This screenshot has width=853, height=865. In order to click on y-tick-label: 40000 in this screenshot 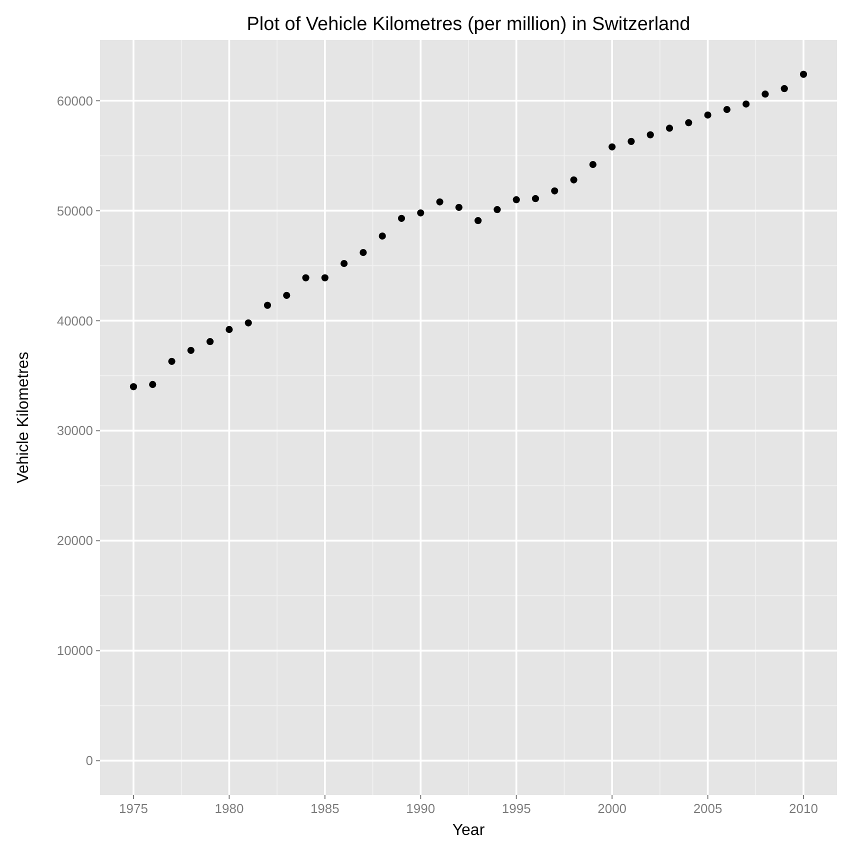, I will do `click(74, 320)`.